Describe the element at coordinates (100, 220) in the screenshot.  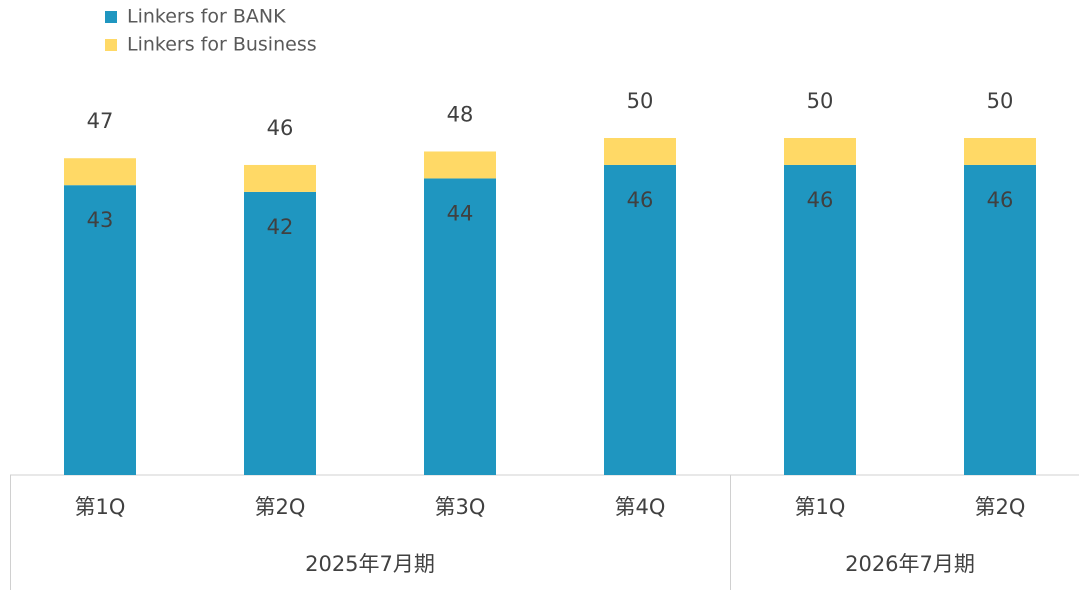
I see `value-label: 43` at that location.